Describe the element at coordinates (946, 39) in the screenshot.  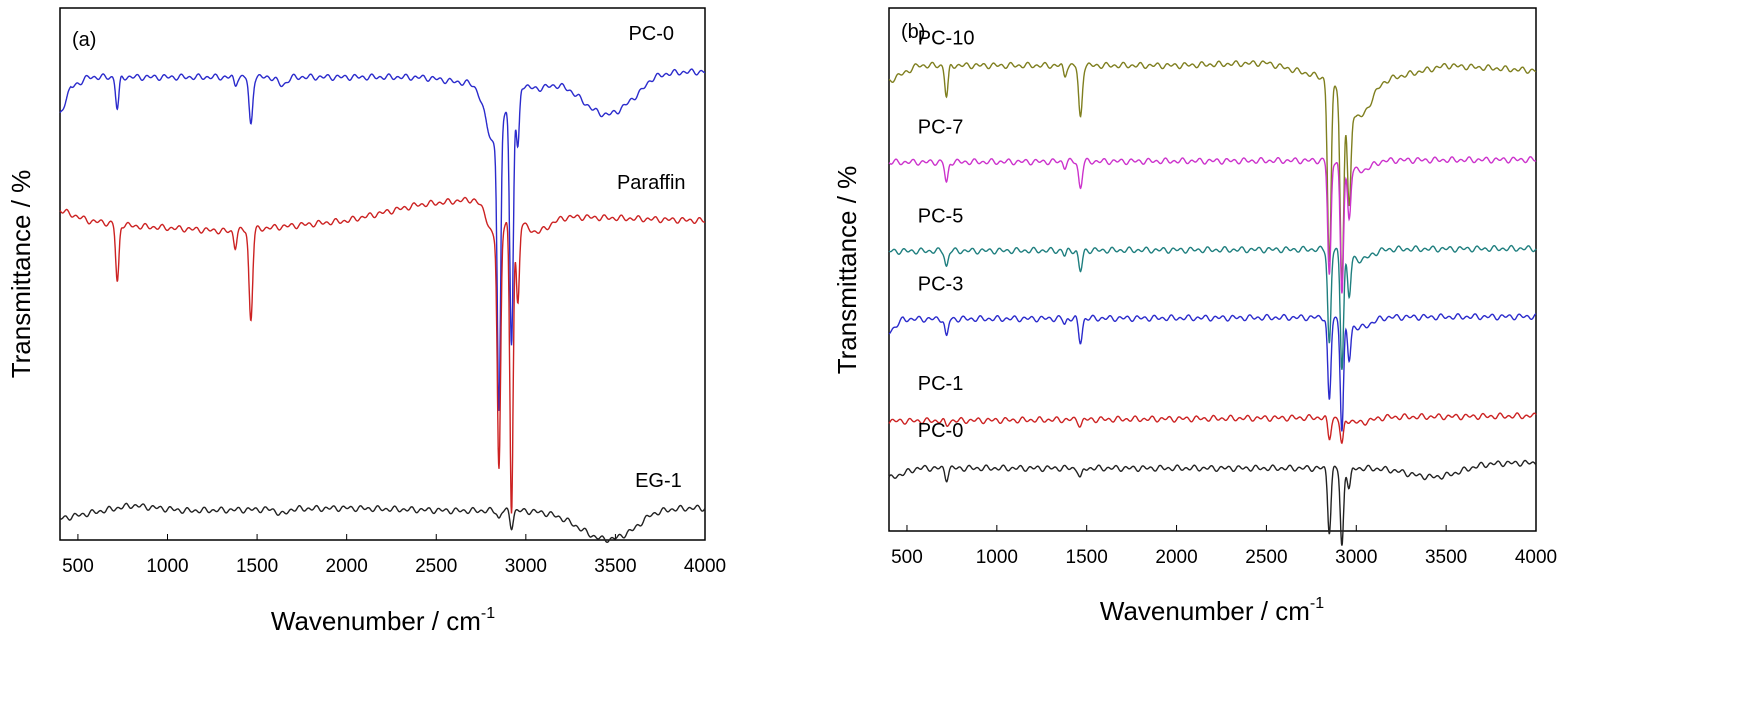
I see `panel-b-series-label: PC-10` at that location.